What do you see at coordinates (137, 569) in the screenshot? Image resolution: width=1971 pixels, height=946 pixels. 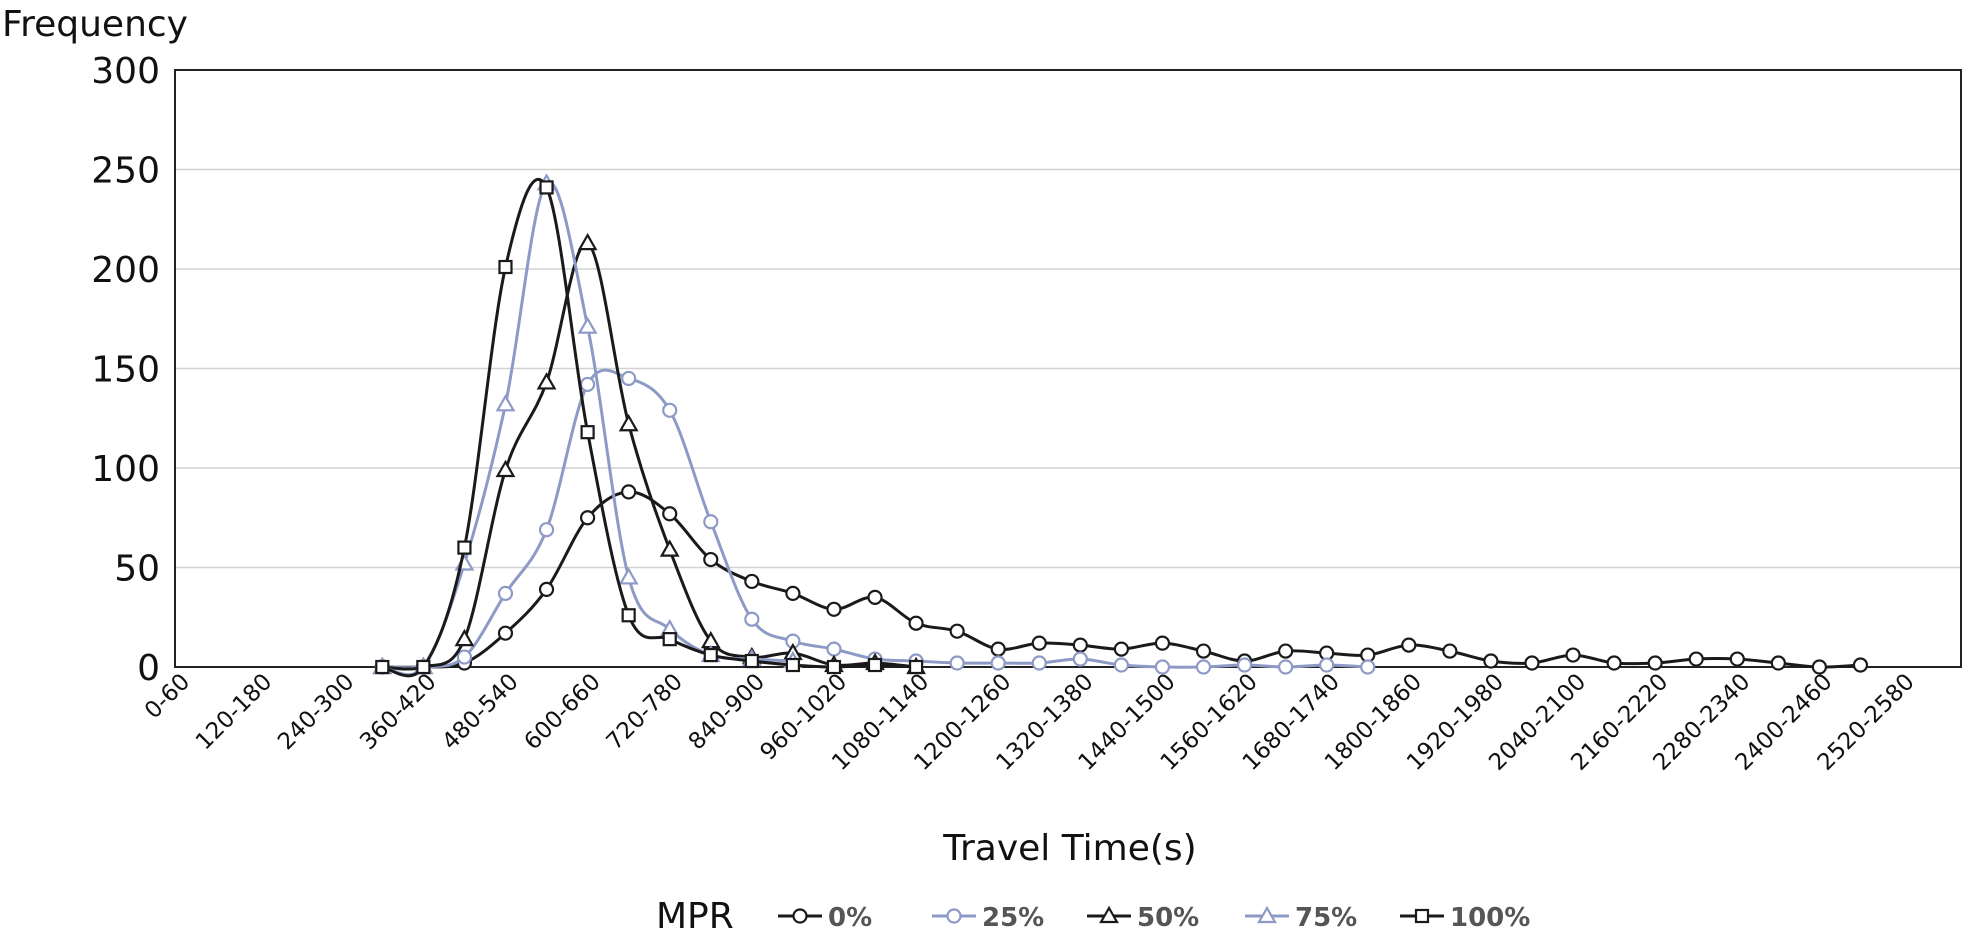 I see `y-tick-label: 50` at bounding box center [137, 569].